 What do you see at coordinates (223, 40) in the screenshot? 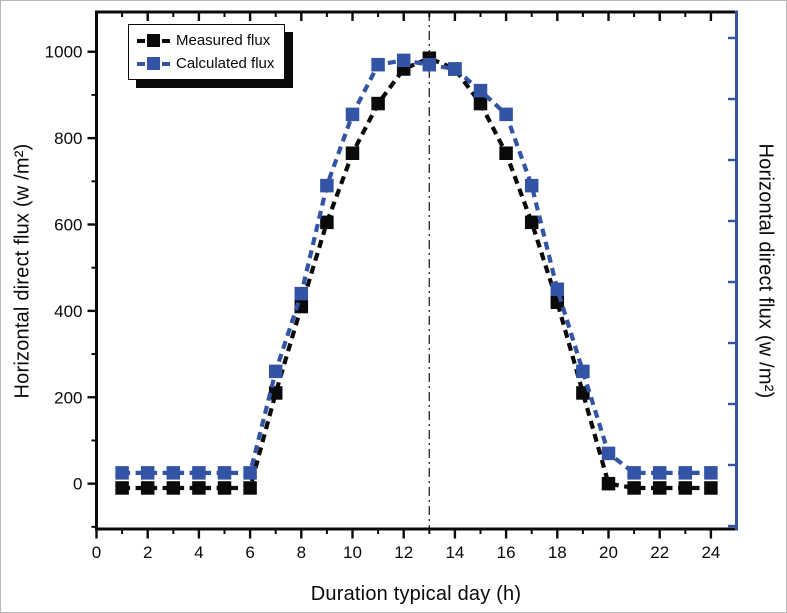
I see `legend-label-measured: Measured flux` at bounding box center [223, 40].